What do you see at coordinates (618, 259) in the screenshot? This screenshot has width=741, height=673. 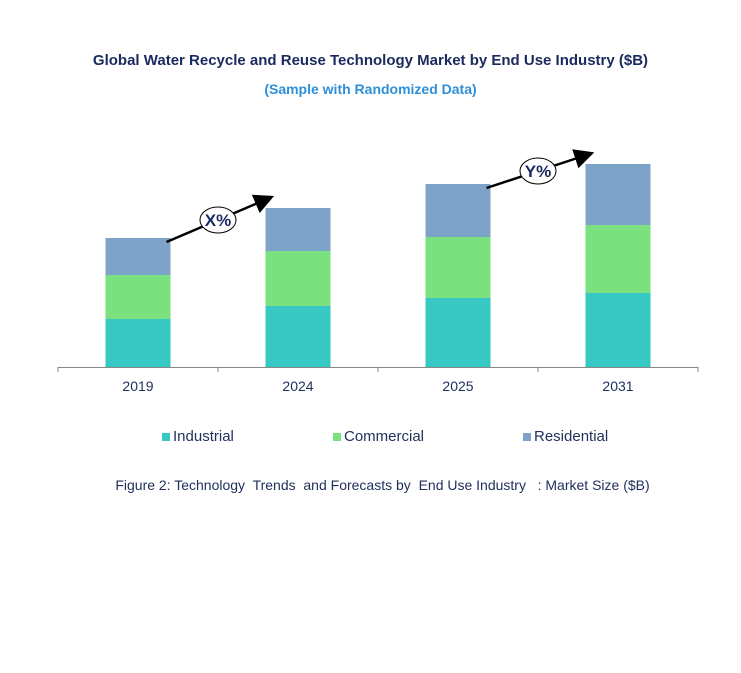 I see `bar-segment-commercial-2031` at bounding box center [618, 259].